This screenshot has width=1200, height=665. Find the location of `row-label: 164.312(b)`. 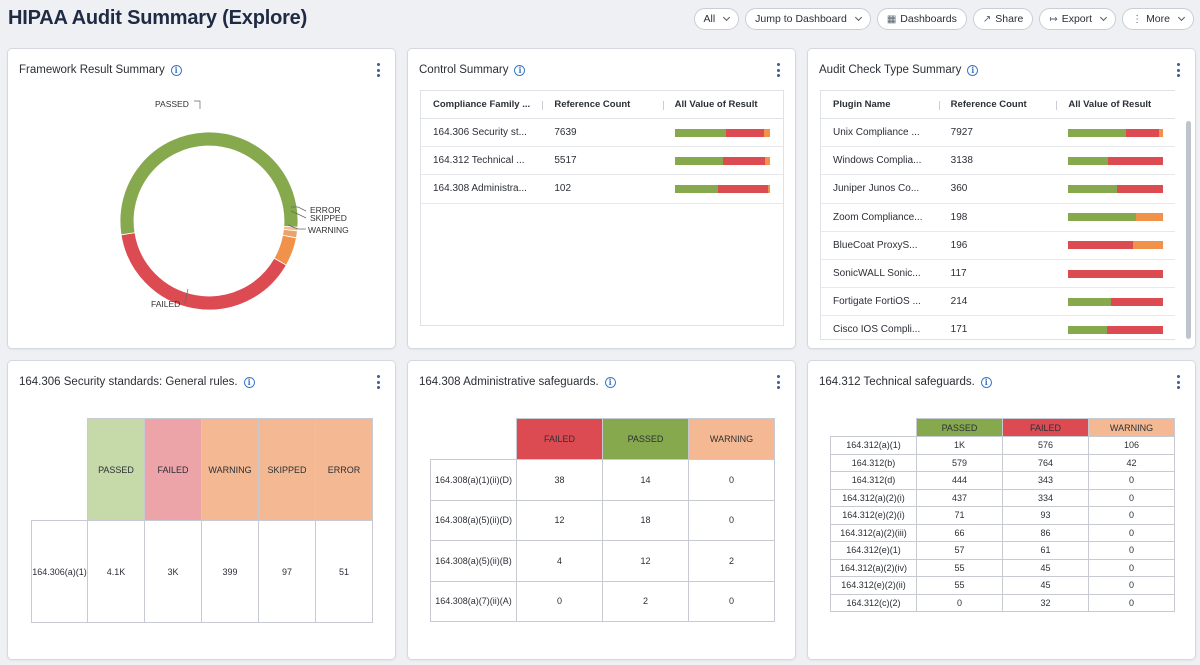

row-label: 164.312(b) is located at coordinates (873, 462).